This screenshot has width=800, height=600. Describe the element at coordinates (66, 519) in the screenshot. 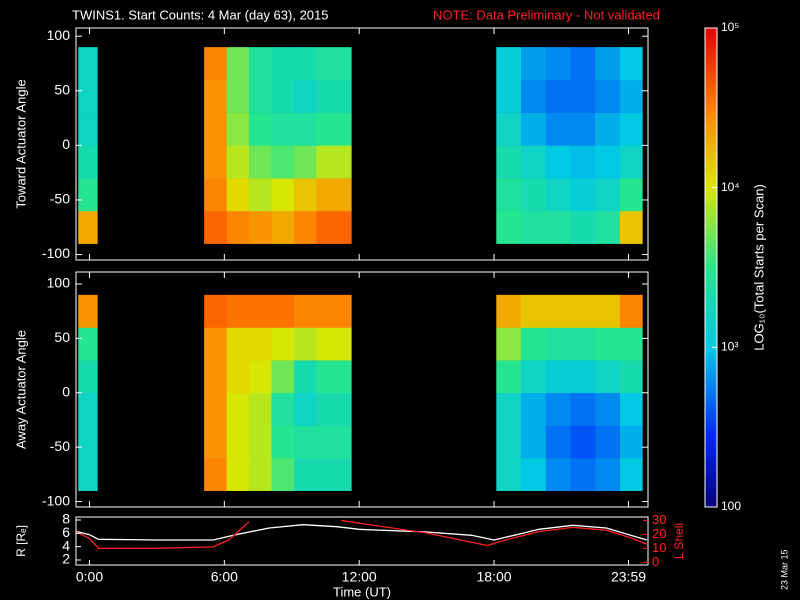

I see `y-tick-label: 8` at that location.